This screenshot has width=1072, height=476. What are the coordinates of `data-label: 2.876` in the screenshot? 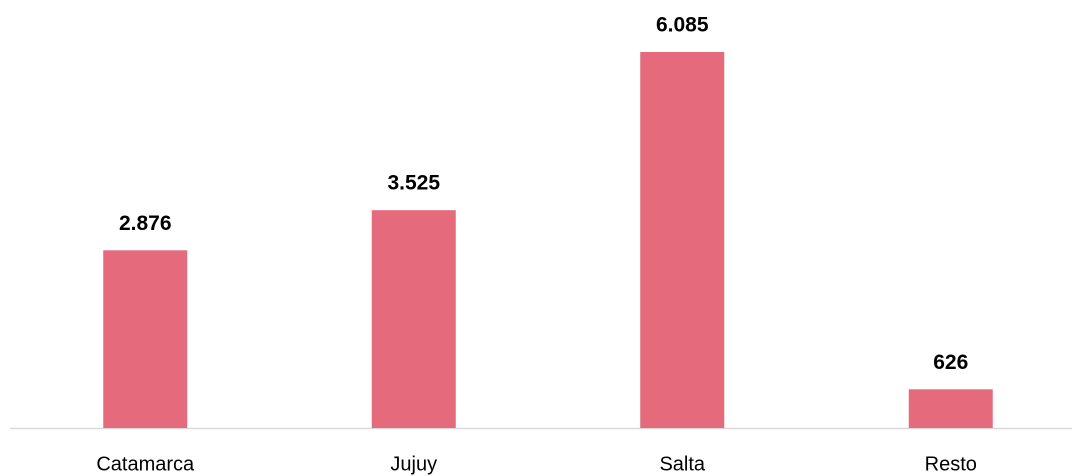 It's located at (145, 223).